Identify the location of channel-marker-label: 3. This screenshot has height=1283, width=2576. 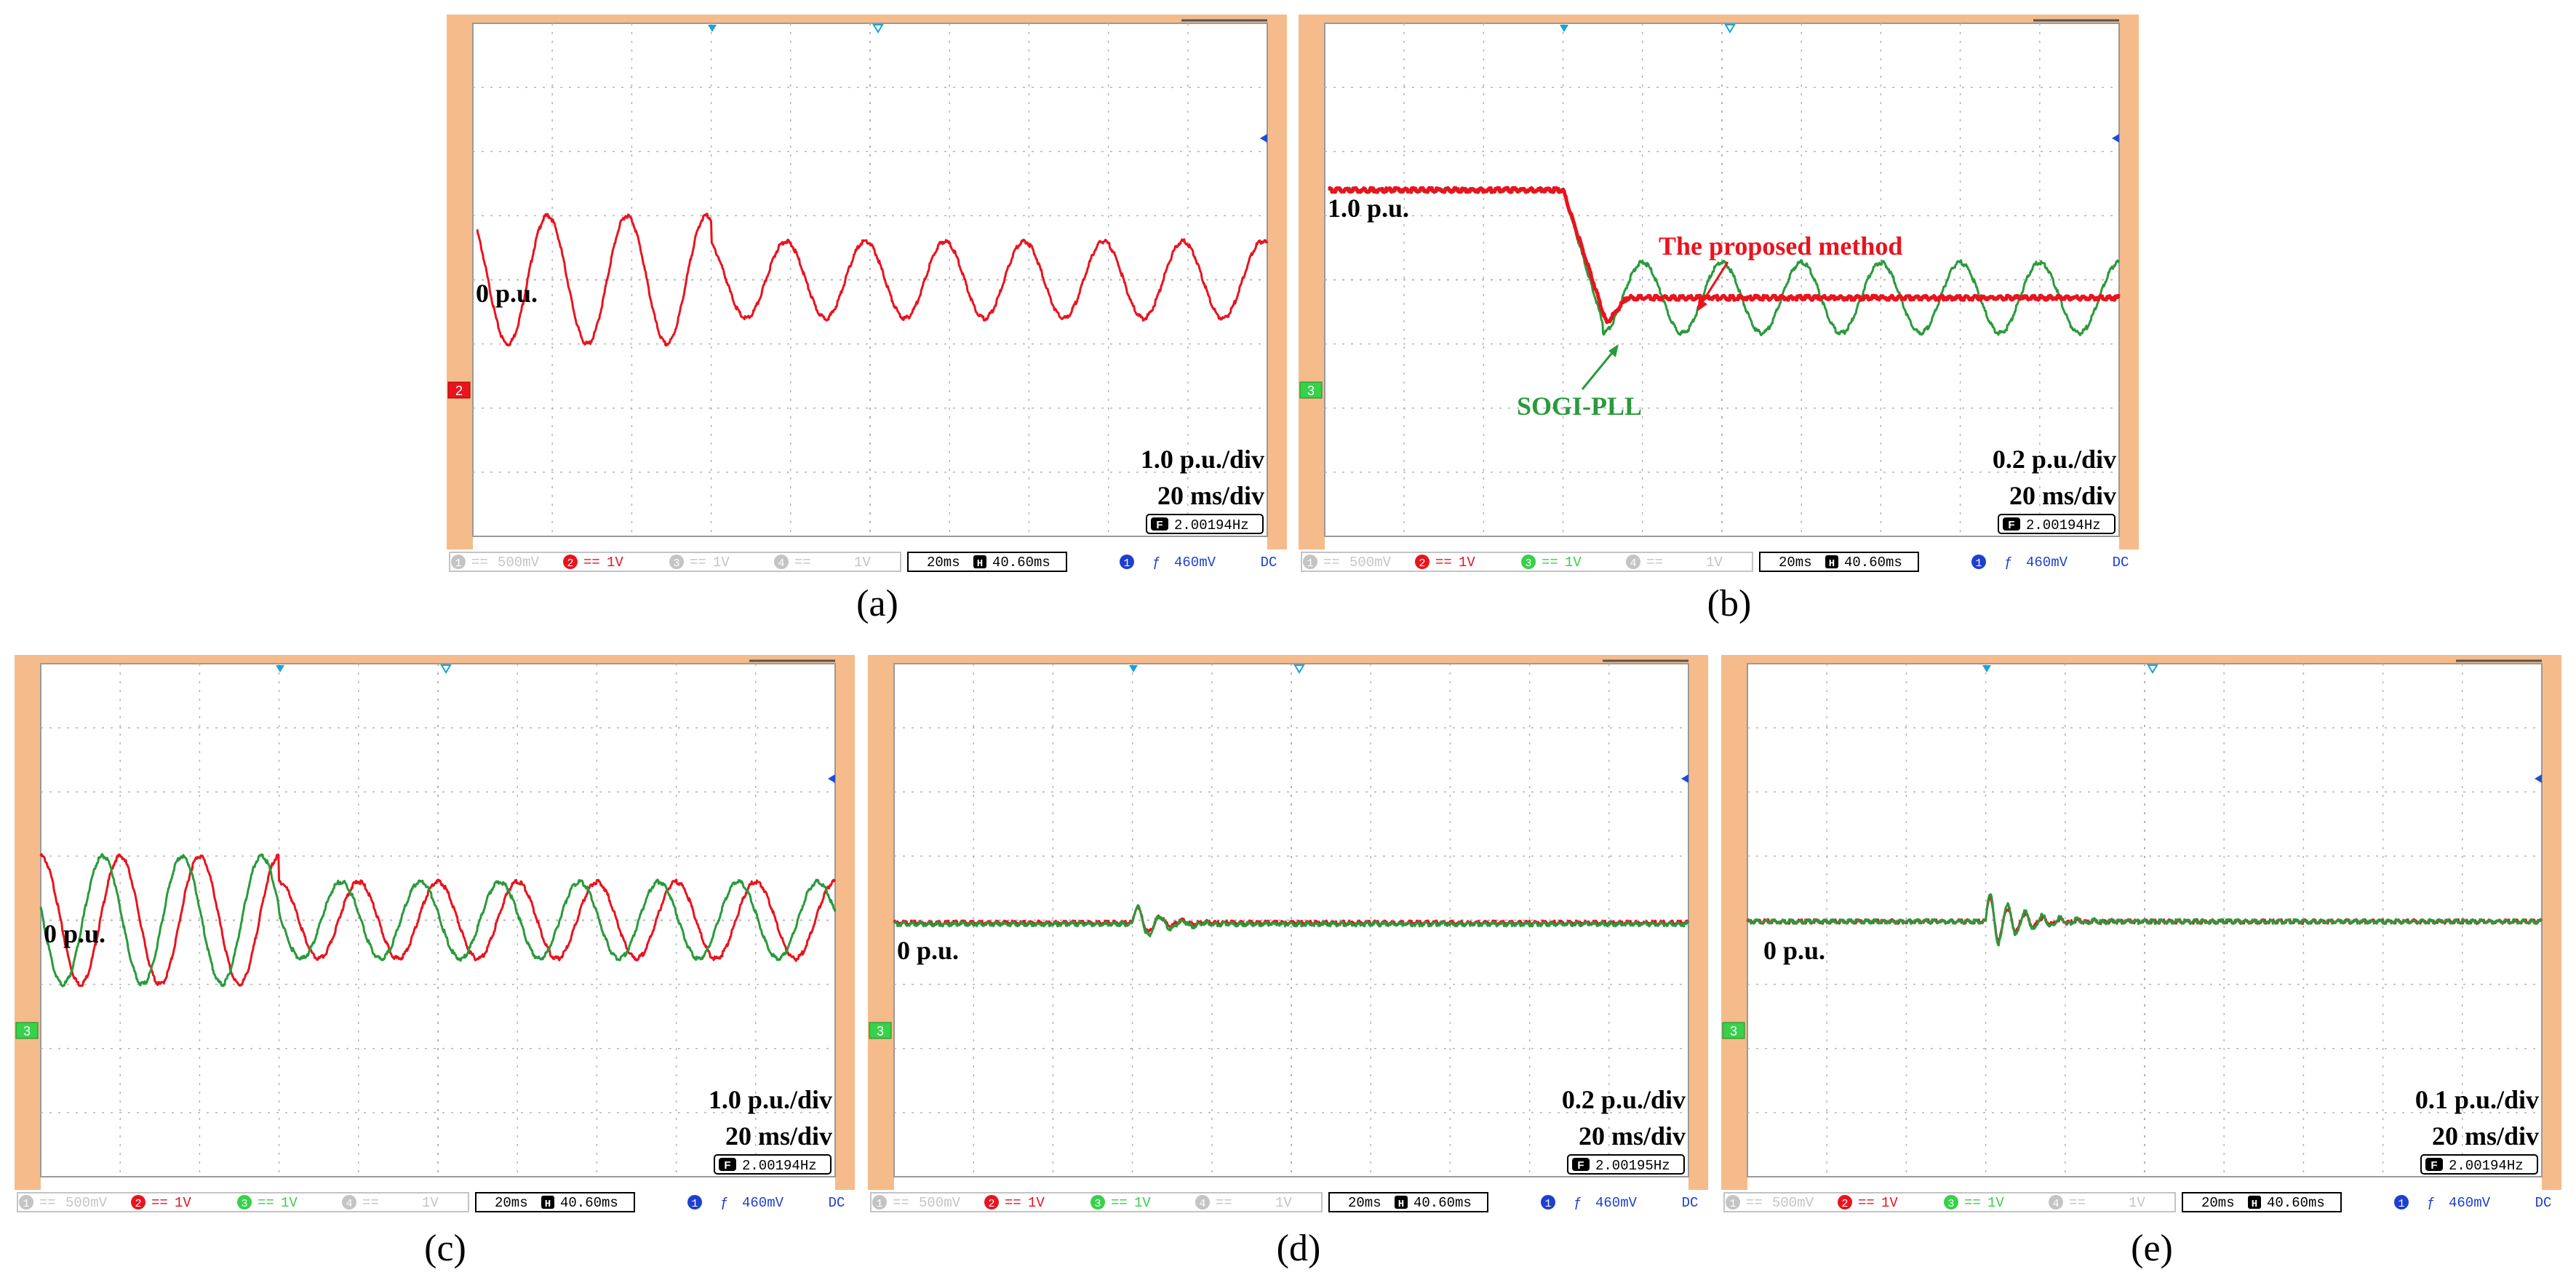
(1311, 391).